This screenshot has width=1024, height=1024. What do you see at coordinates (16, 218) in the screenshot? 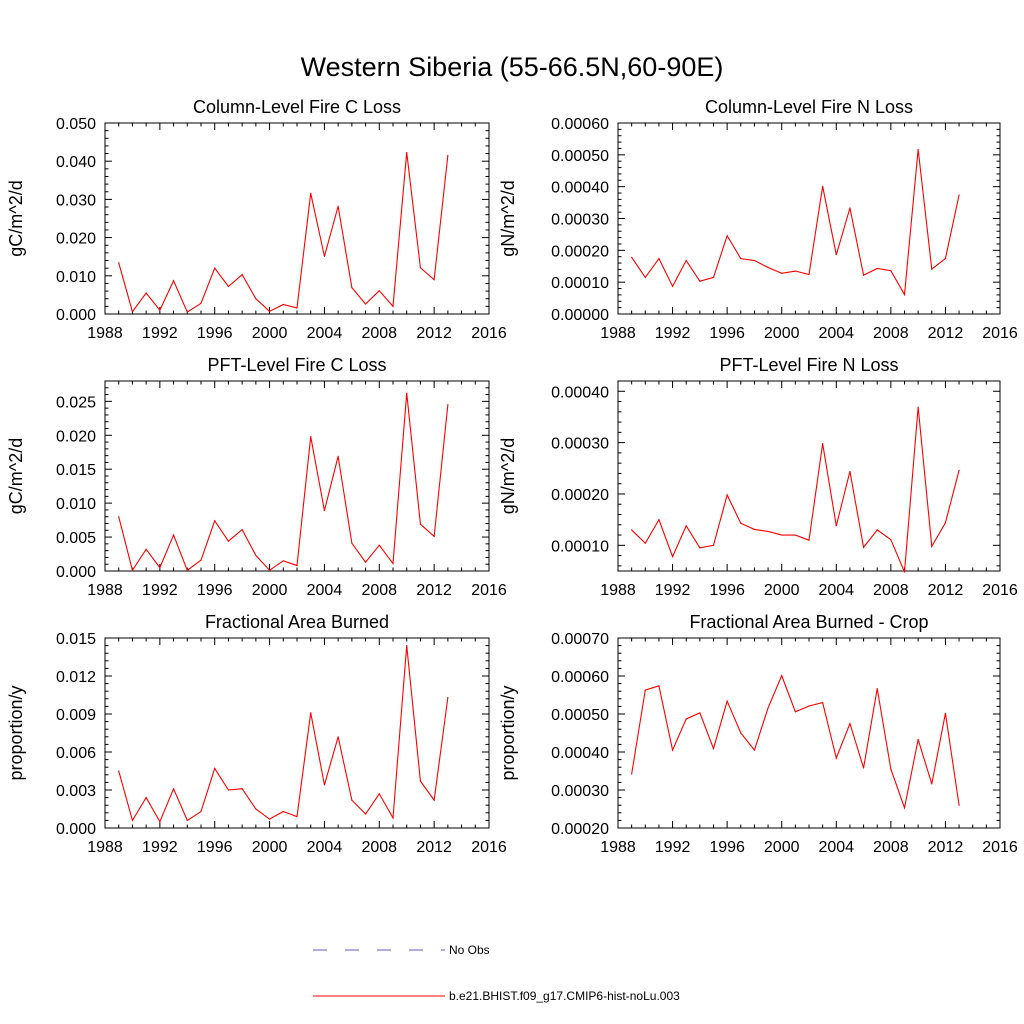
I see `y-axis-label: gC/m^2/d` at bounding box center [16, 218].